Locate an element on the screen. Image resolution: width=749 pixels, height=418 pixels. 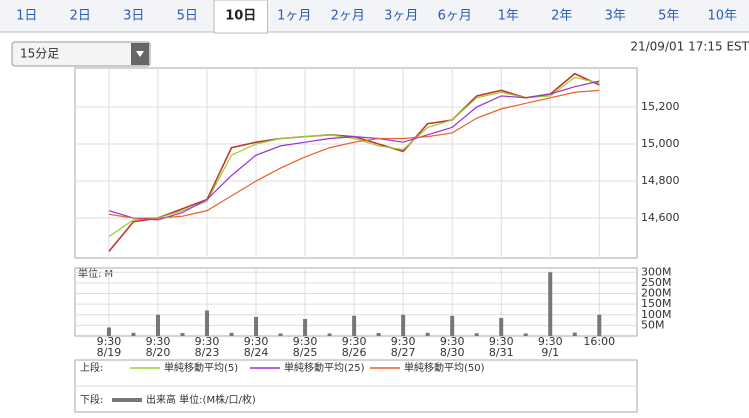
legend-prefix: 下段: is located at coordinates (91, 399).